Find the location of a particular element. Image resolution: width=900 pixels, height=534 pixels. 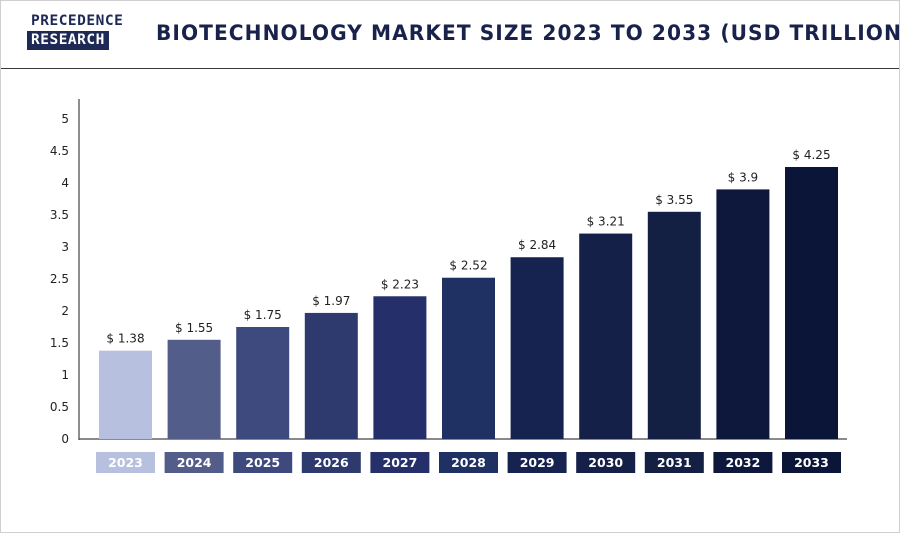

bar-2029 is located at coordinates (537, 348).